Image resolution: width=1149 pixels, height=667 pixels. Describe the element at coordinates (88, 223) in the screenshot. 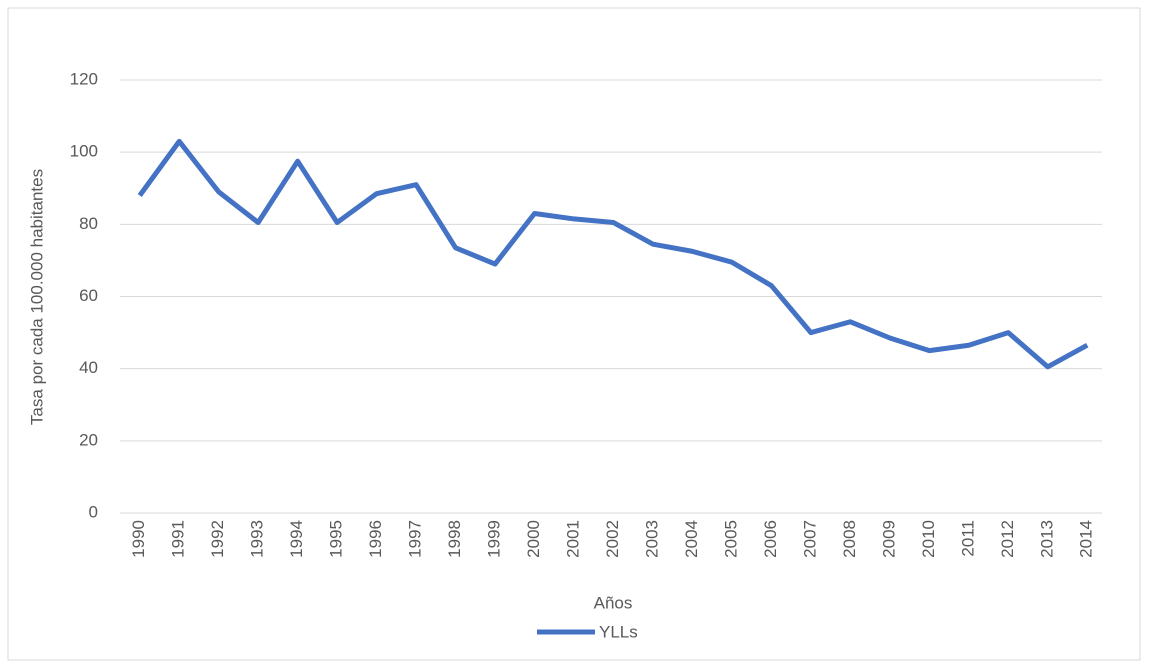

I see `y-tick-label: 80` at that location.